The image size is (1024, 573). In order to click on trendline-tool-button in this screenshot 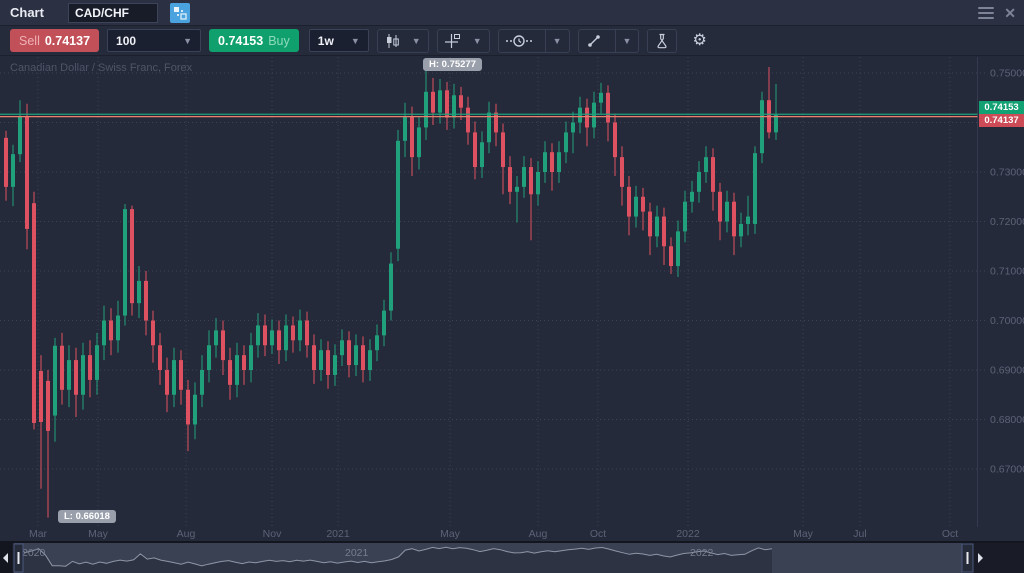, I will do `click(594, 41)`.